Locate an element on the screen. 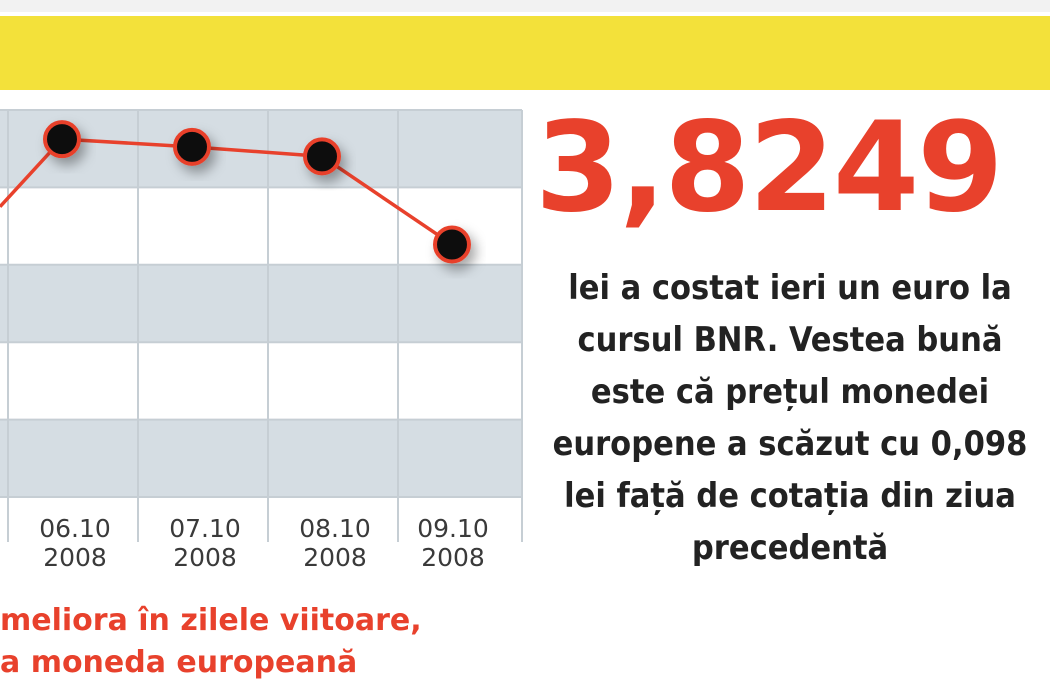 The image size is (1050, 700). x-tick-date: 07.10 is located at coordinates (205, 528).